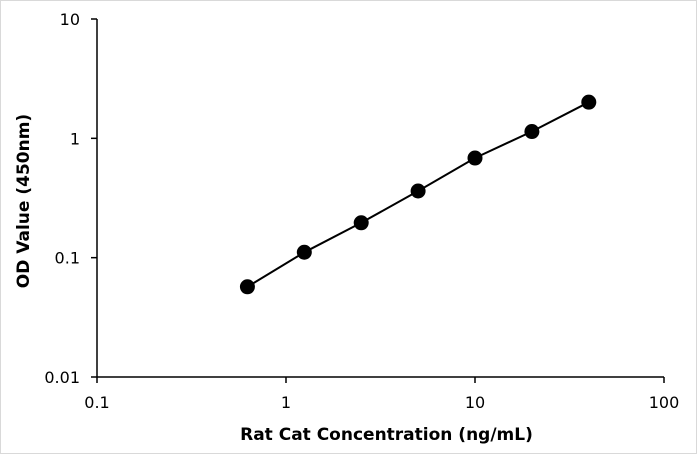 The height and width of the screenshot is (454, 697). I want to click on y-tick-label: 10, so click(70, 19).